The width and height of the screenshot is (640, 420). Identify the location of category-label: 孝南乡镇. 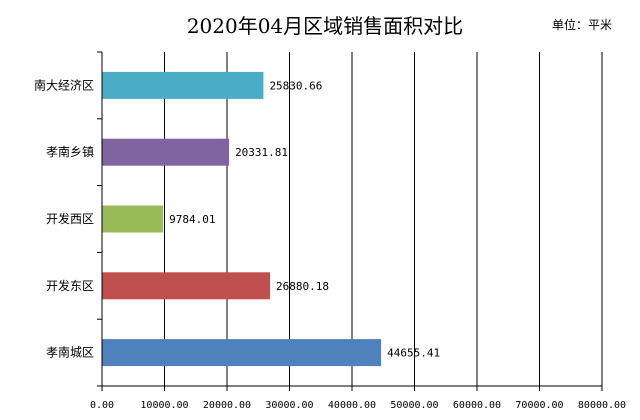
(70, 151).